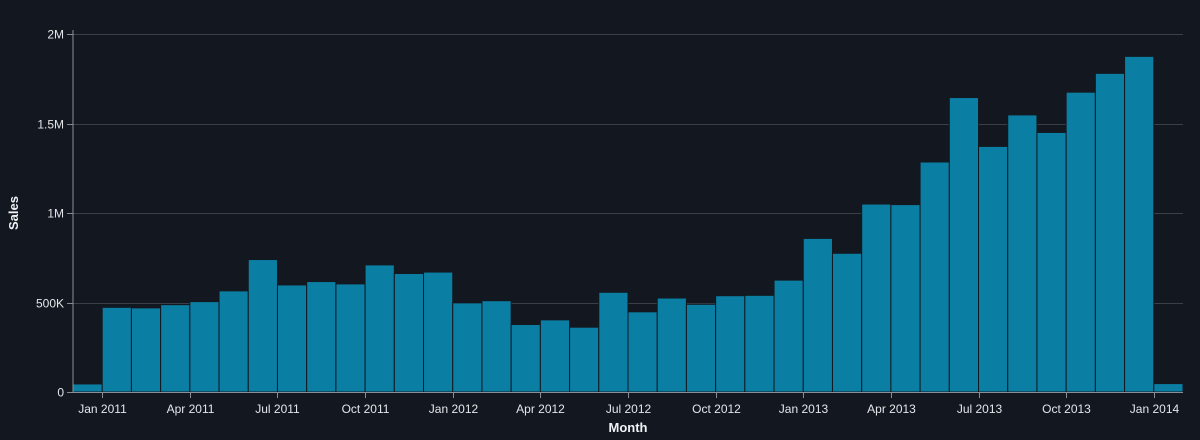  Describe the element at coordinates (55, 214) in the screenshot. I see `y-tick-label: 1M` at that location.